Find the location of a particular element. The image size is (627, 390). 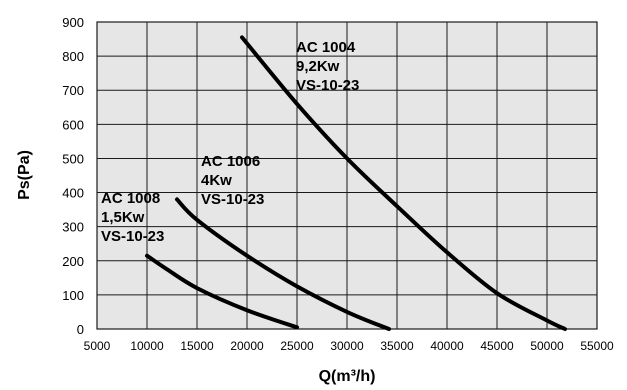

series-label-line: AC 1004 is located at coordinates (326, 47).